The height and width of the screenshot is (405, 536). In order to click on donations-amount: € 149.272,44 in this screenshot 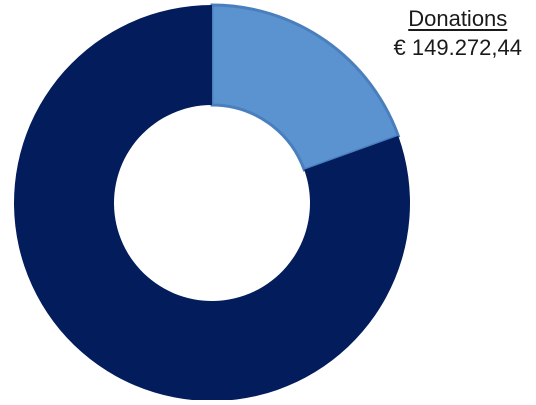, I will do `click(457, 48)`.